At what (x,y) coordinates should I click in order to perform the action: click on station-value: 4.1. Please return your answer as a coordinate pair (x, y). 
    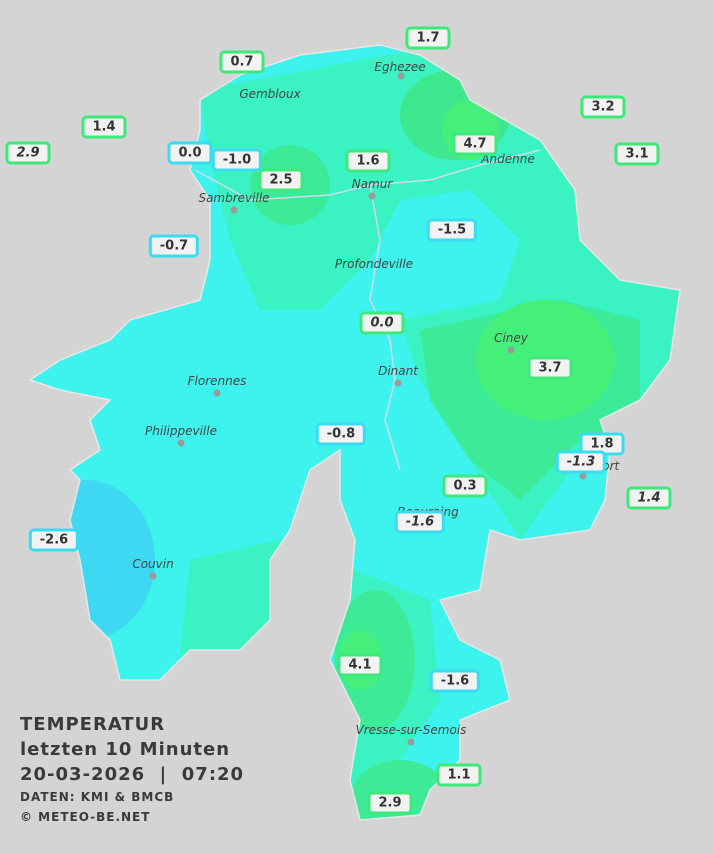
    Looking at the image, I should click on (360, 665).